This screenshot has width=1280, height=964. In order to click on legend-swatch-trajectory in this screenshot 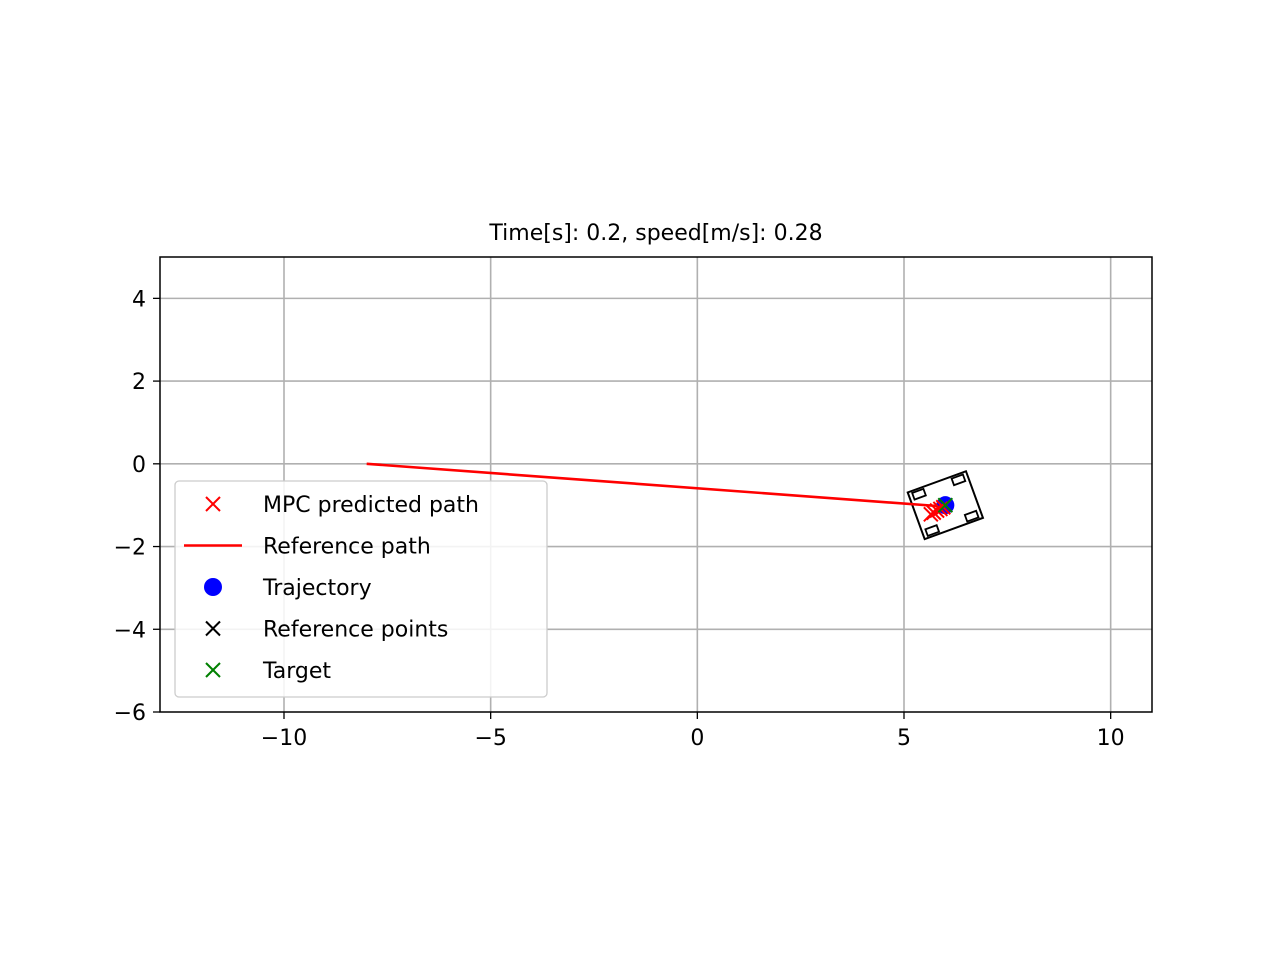, I will do `click(213, 587)`.